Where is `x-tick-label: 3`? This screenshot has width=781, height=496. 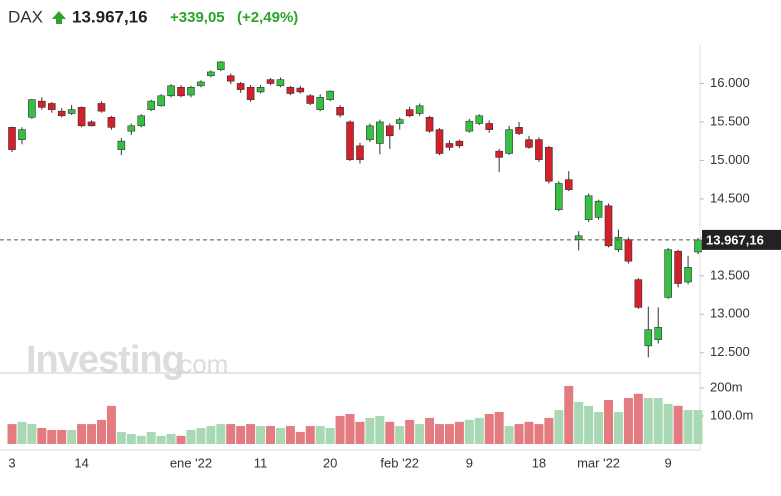 x-tick-label: 3 is located at coordinates (11, 462).